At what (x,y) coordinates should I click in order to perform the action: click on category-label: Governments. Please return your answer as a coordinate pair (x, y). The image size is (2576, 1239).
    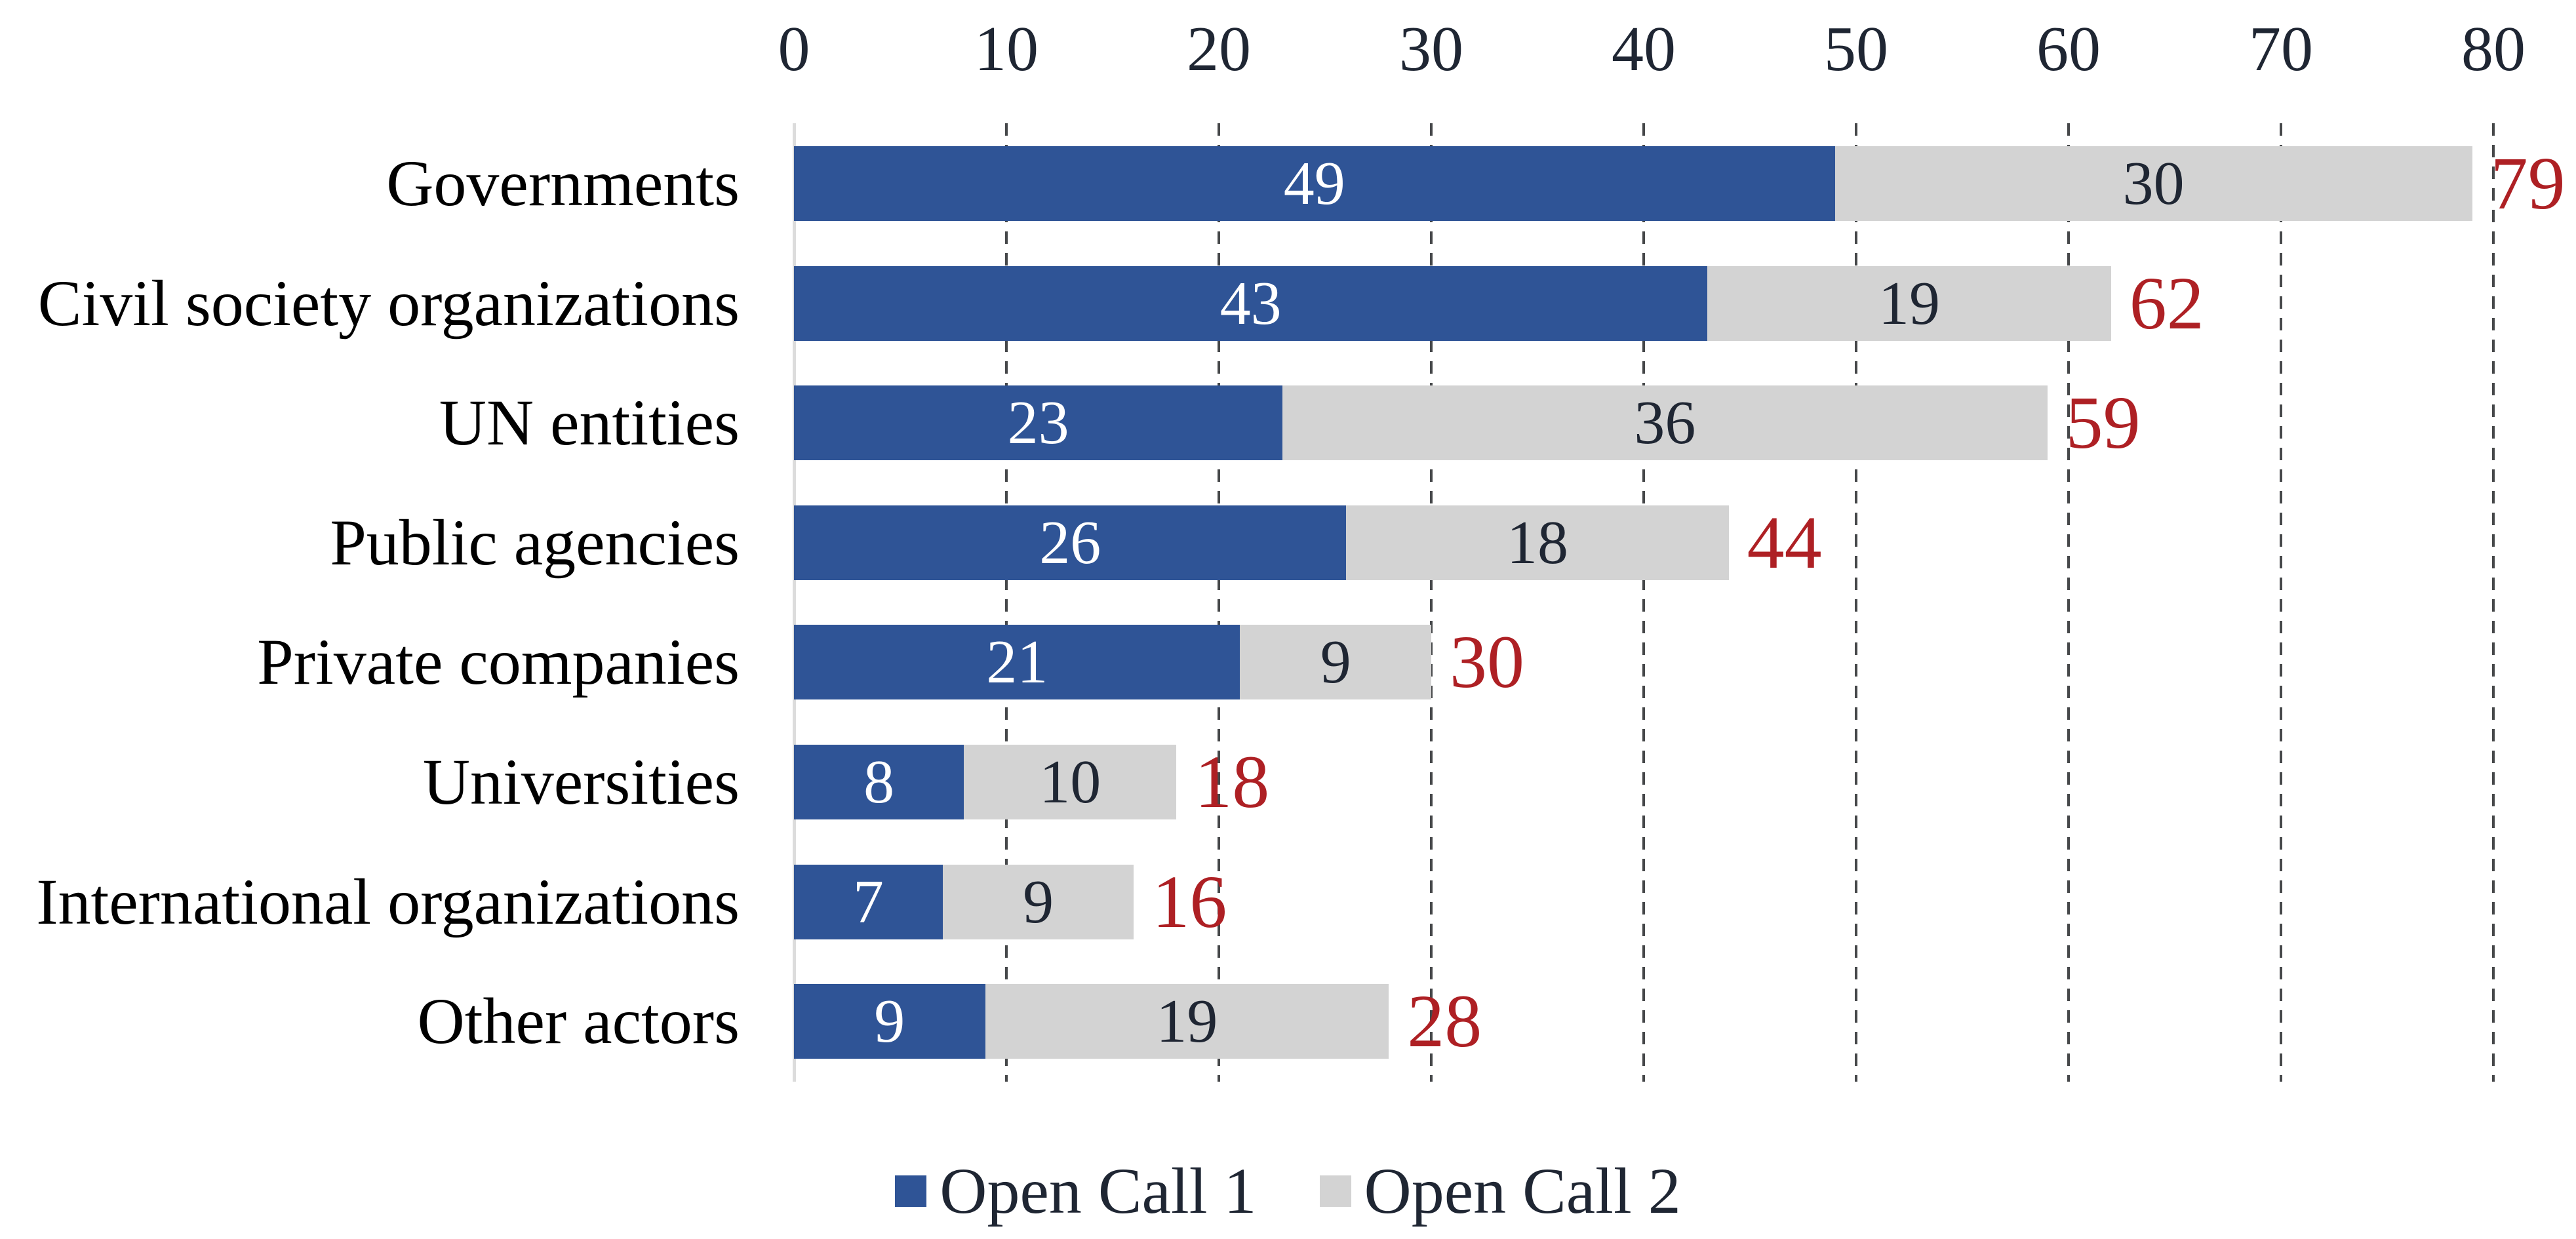
    Looking at the image, I should click on (563, 183).